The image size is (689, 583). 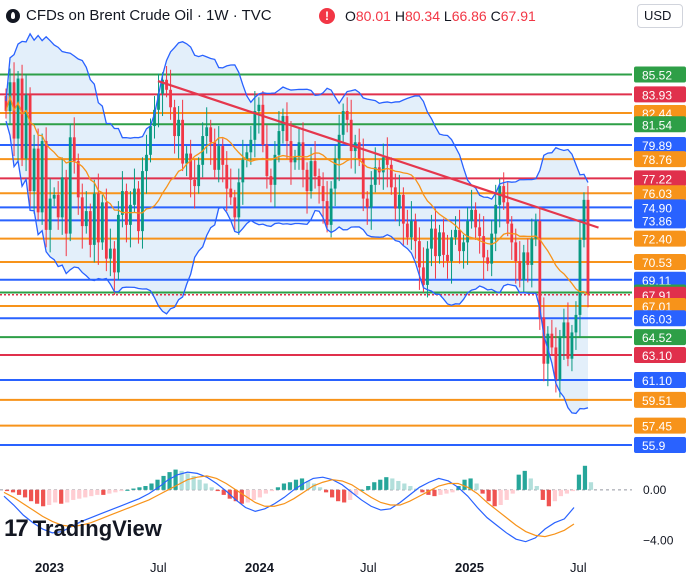 I want to click on price-label: 79.89, so click(x=660, y=144).